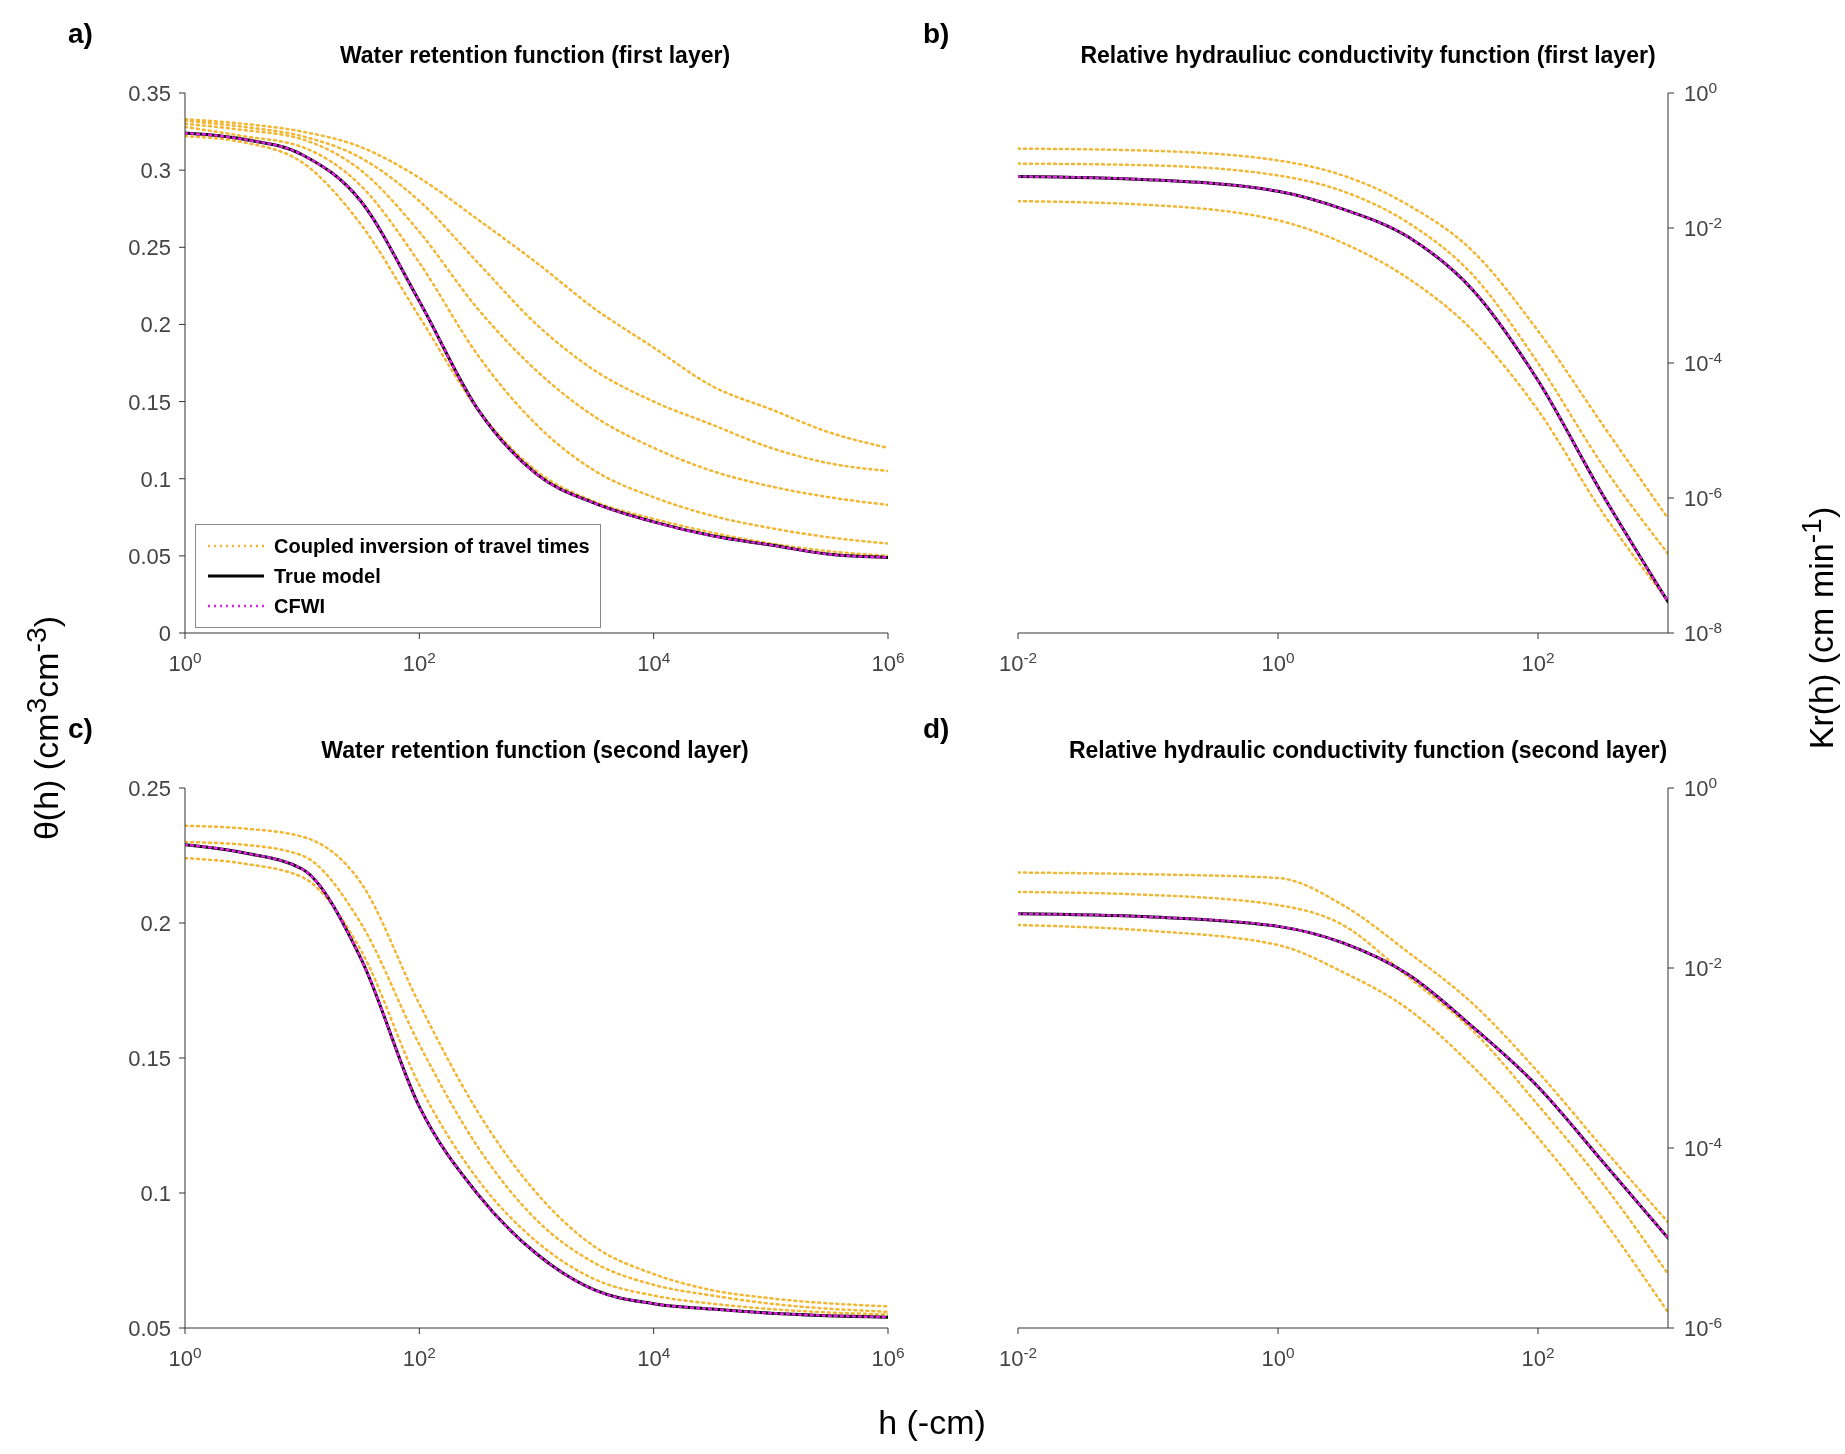  Describe the element at coordinates (932, 1422) in the screenshot. I see `x-axis-title: h (-cm)` at that location.